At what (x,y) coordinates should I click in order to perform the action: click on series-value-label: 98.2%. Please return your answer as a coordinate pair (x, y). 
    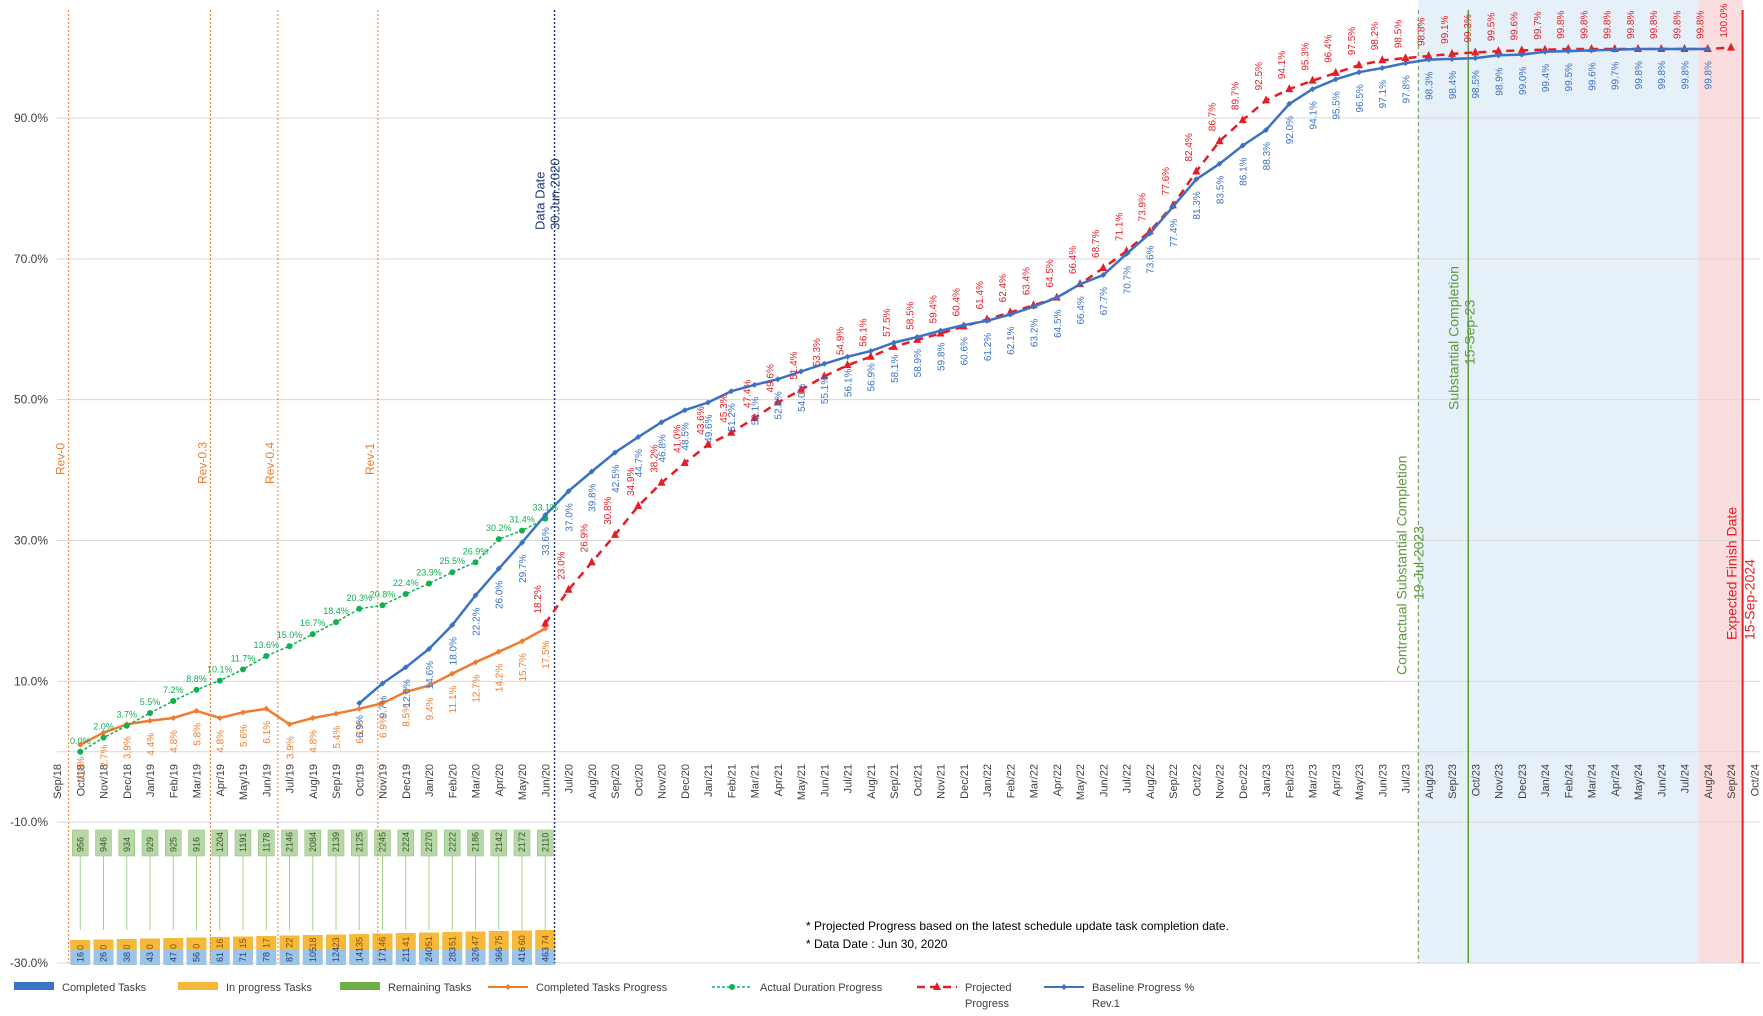
    Looking at the image, I should click on (1375, 36).